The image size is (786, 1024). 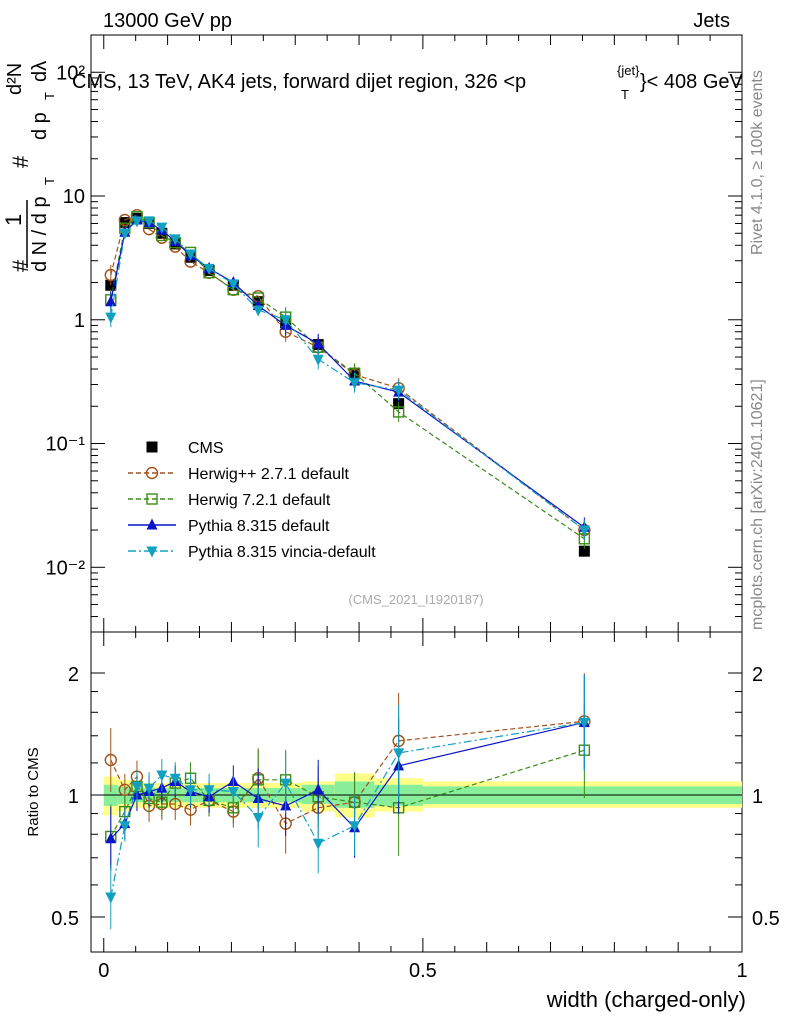 What do you see at coordinates (423, 971) in the screenshot?
I see `x-tick-label: 0.5` at bounding box center [423, 971].